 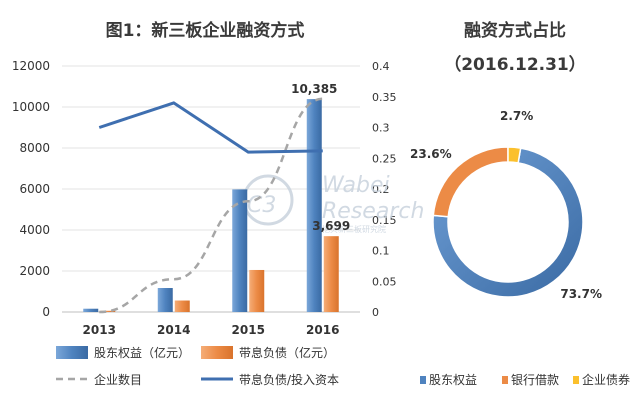 I want to click on y-tick-label: 0, so click(x=46, y=312).